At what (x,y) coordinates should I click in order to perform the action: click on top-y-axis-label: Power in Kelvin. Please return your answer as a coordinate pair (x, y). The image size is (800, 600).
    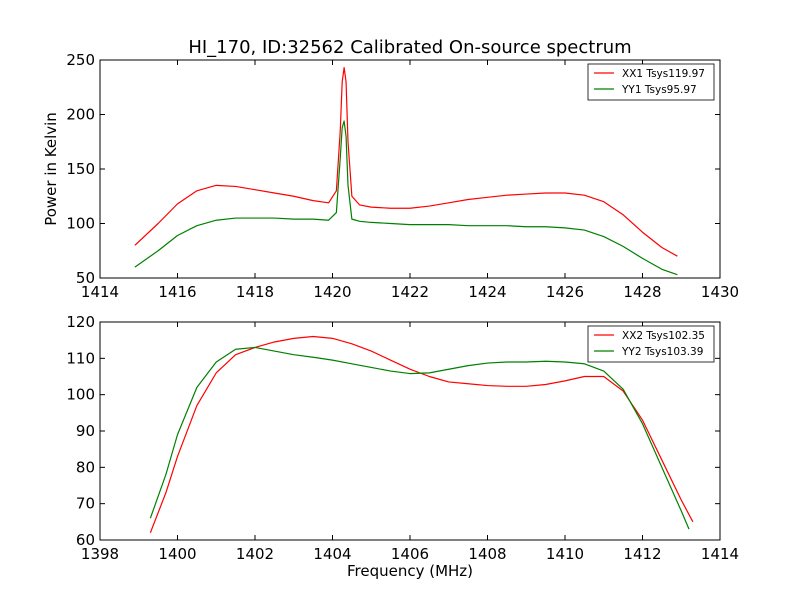
    Looking at the image, I should click on (51, 169).